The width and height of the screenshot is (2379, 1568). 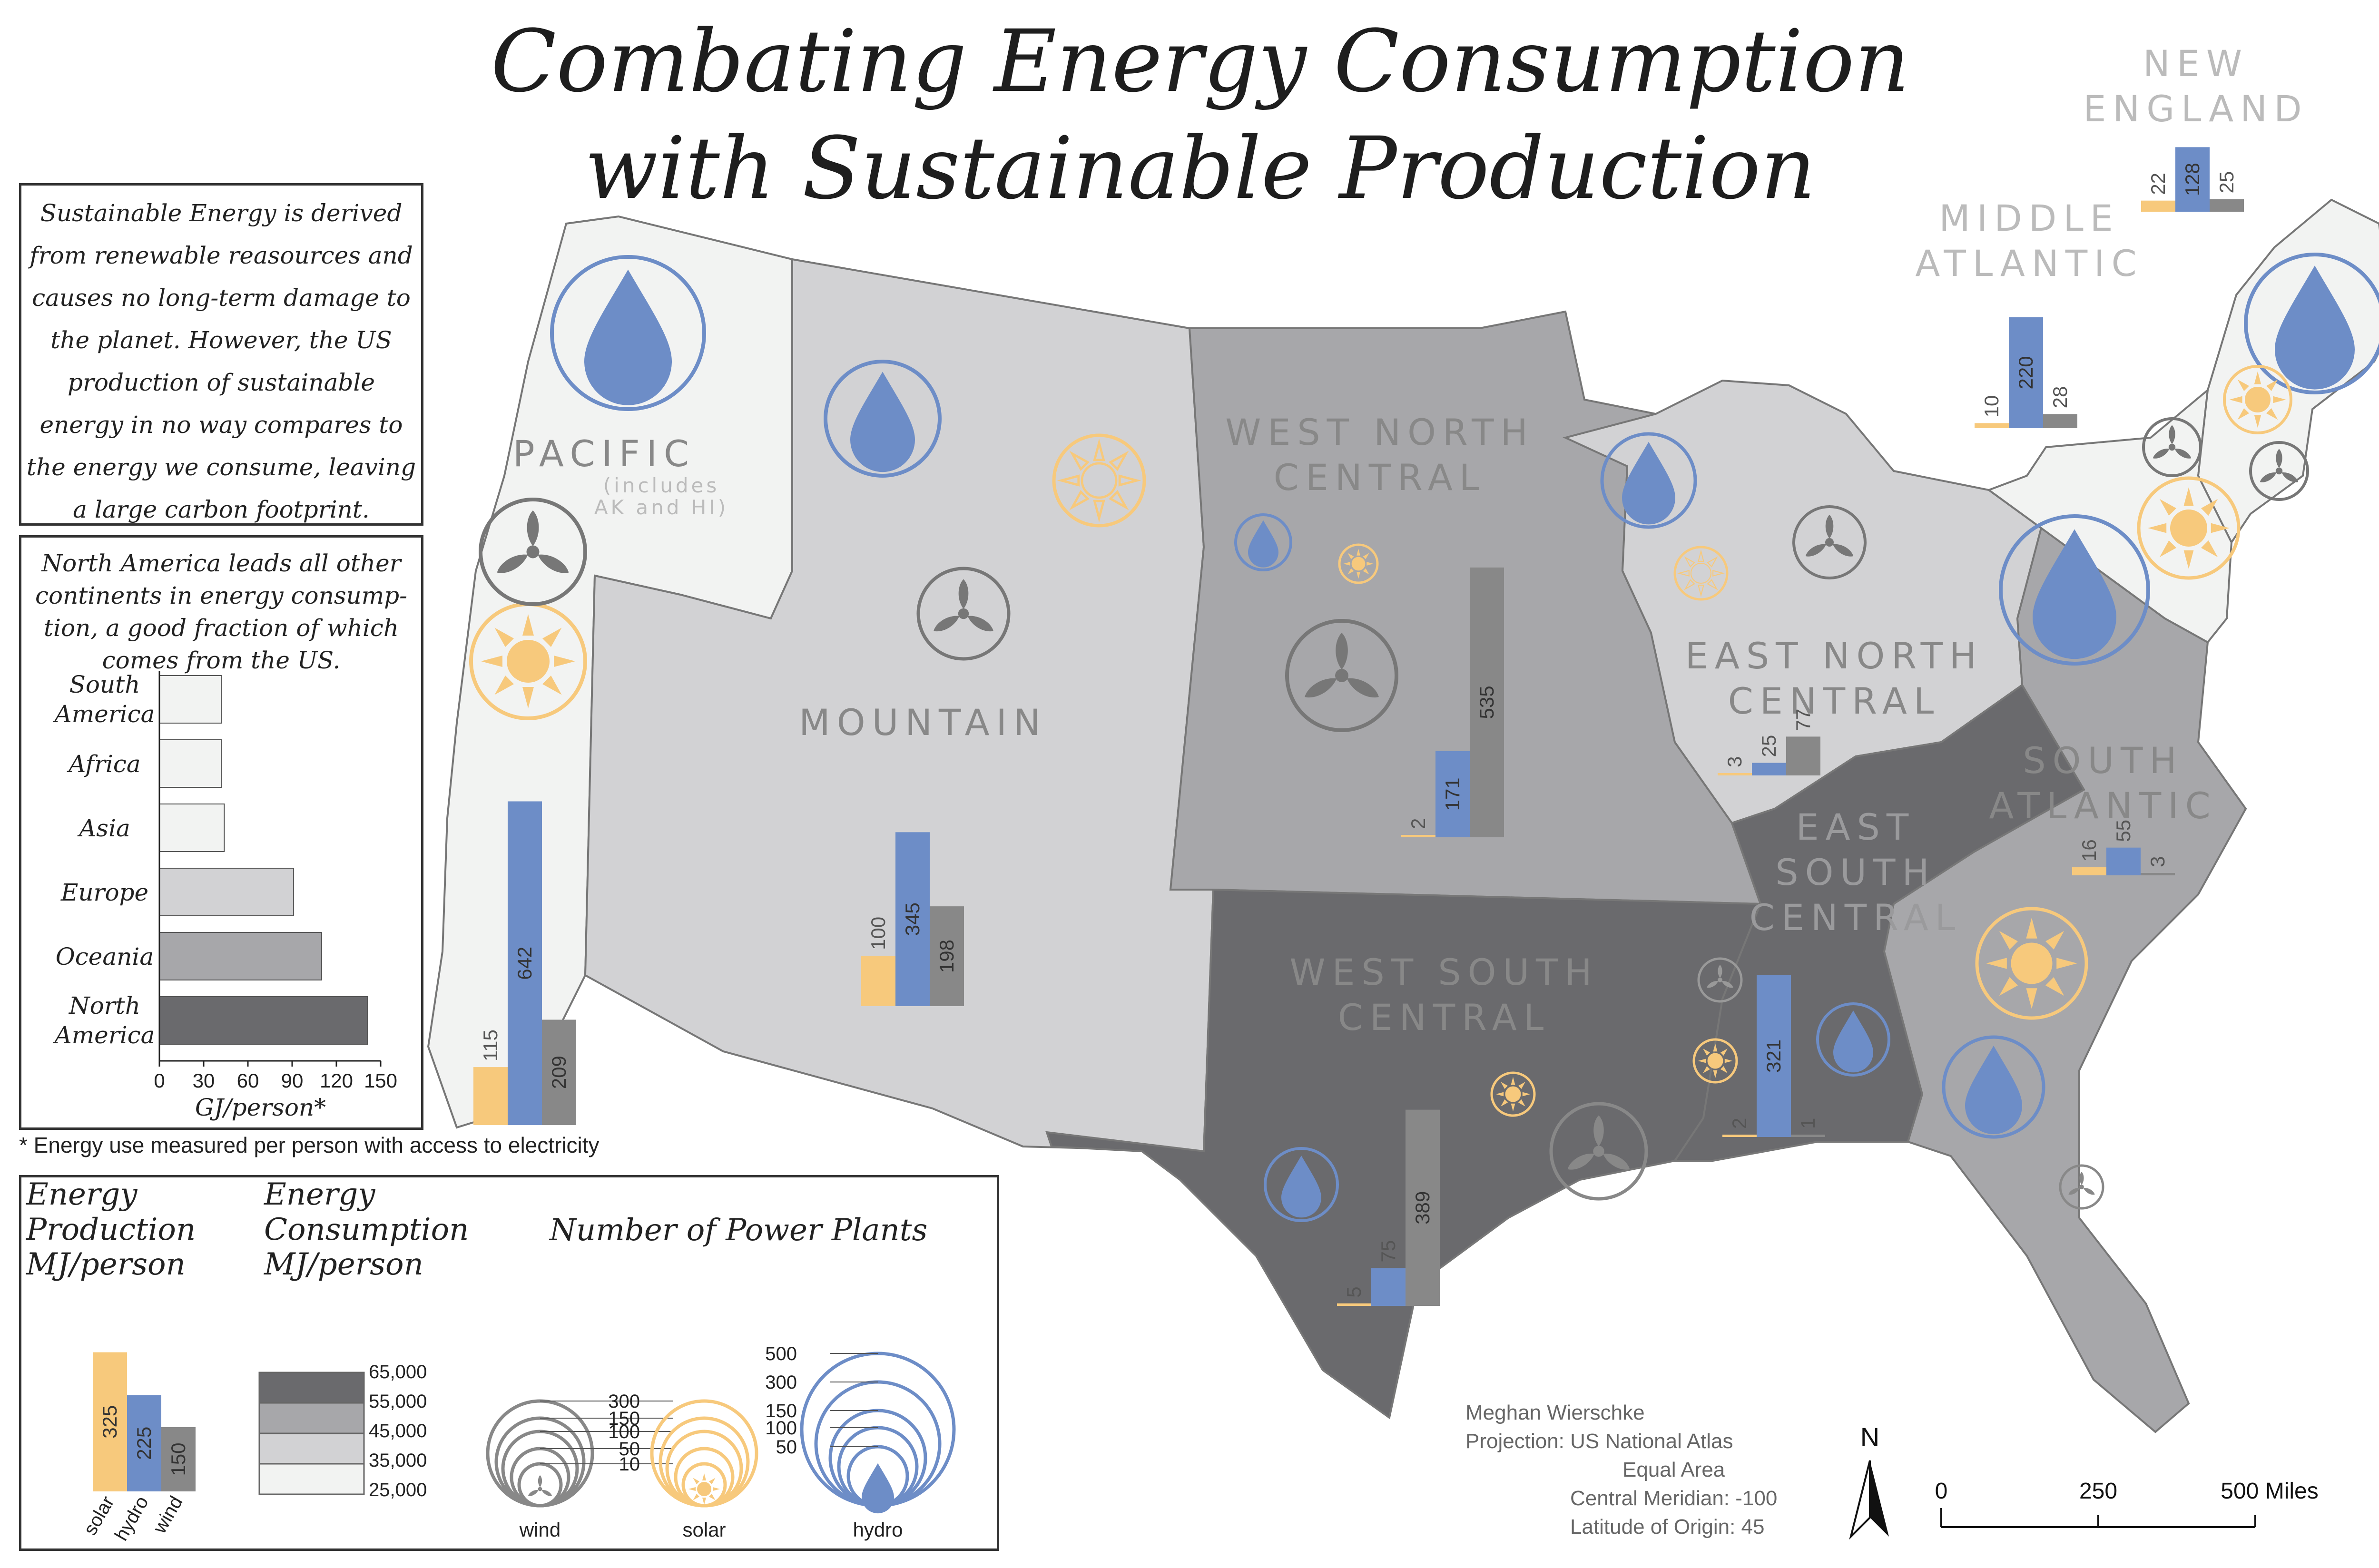 What do you see at coordinates (704, 1485) in the screenshot?
I see `solar-size-circle` at bounding box center [704, 1485].